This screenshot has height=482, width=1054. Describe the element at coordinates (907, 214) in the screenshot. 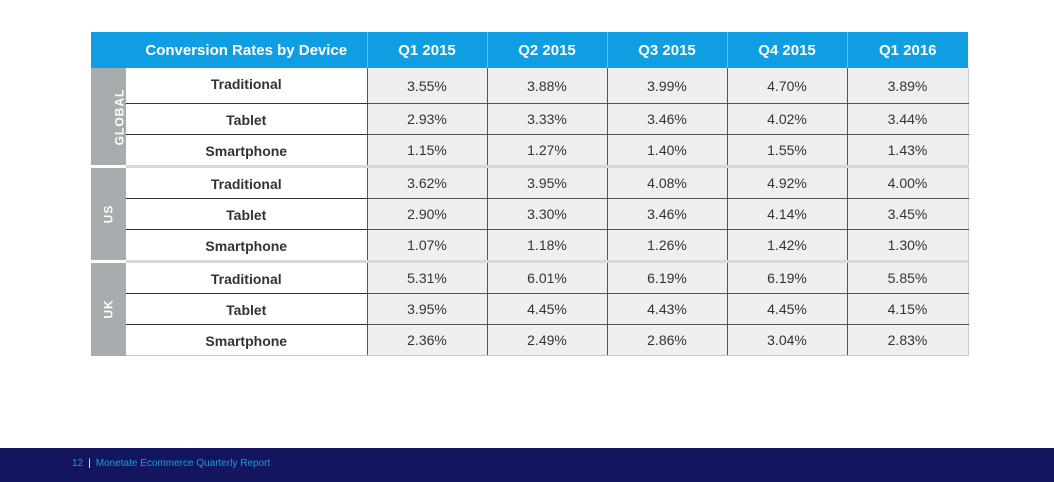

I see `table-cell: 3.45%` at that location.